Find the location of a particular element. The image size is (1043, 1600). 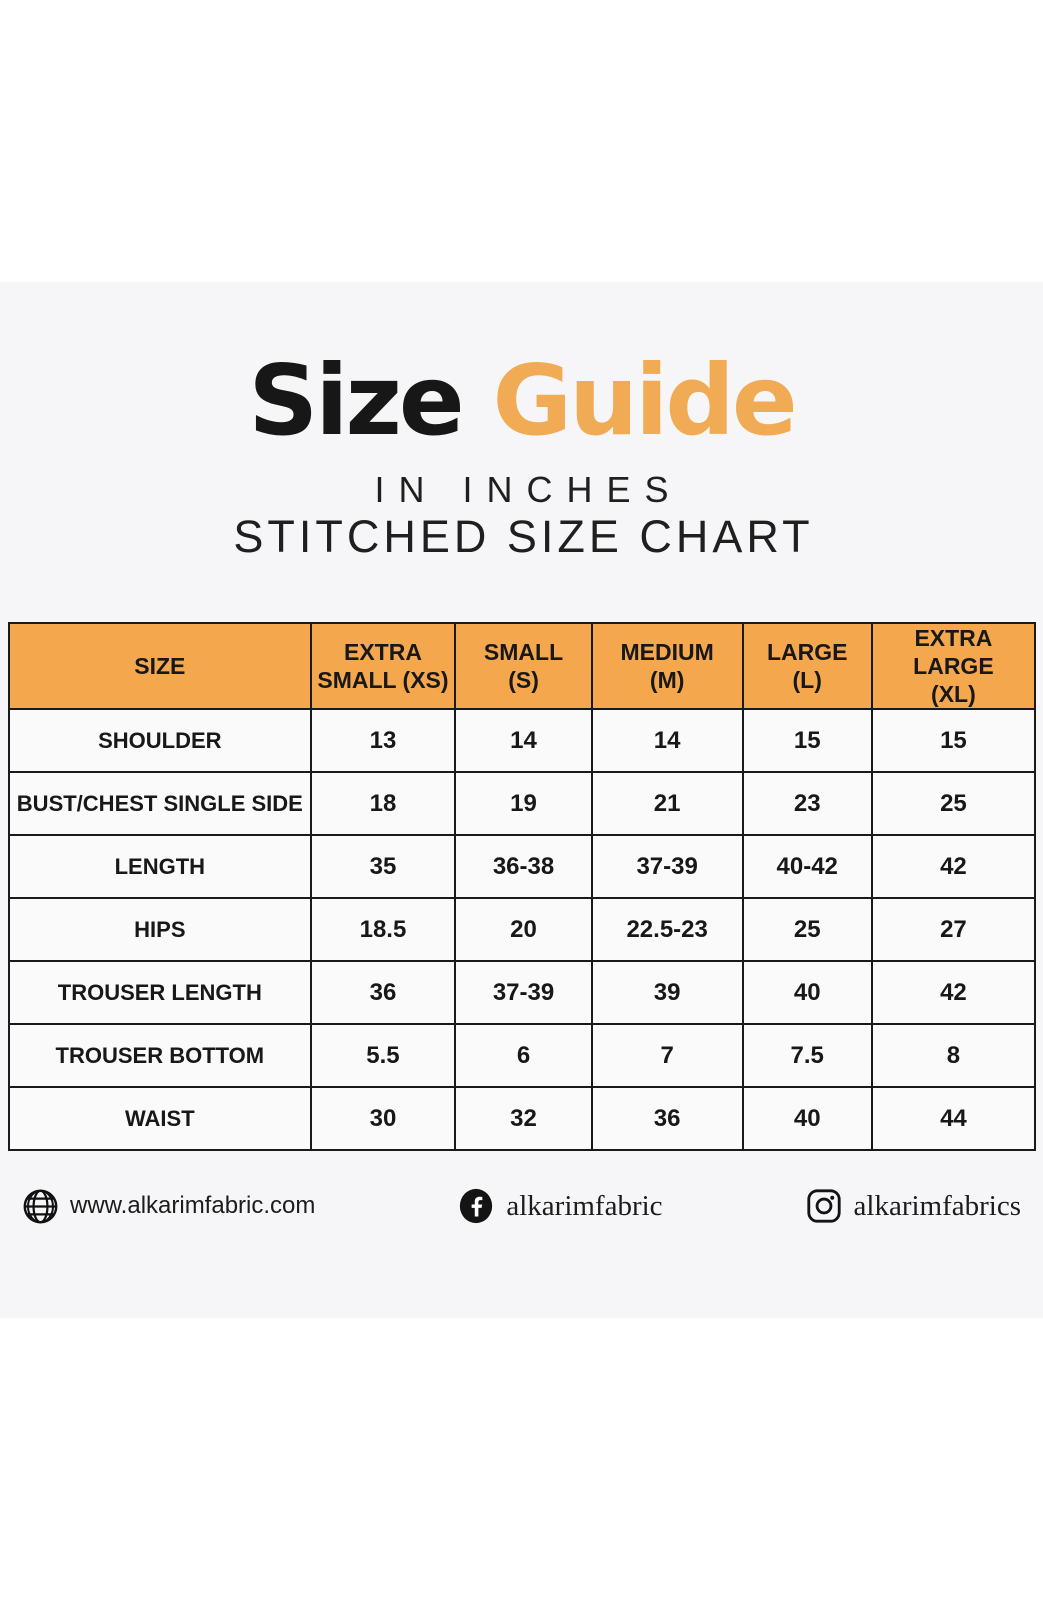

measurement-cell: 18.5 is located at coordinates (383, 930).